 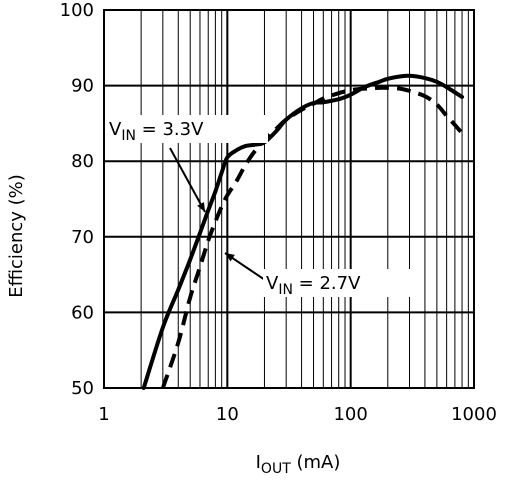 I want to click on annotation-label: VIN = 3.3V, so click(x=156, y=131).